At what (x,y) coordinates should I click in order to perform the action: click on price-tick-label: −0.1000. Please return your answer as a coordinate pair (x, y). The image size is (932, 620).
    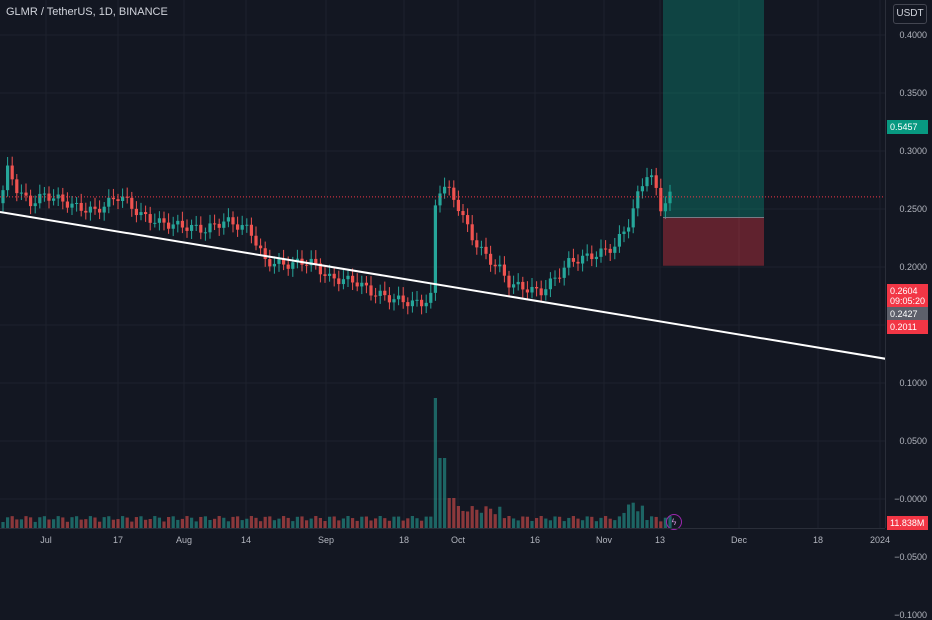
    Looking at the image, I should click on (910, 615).